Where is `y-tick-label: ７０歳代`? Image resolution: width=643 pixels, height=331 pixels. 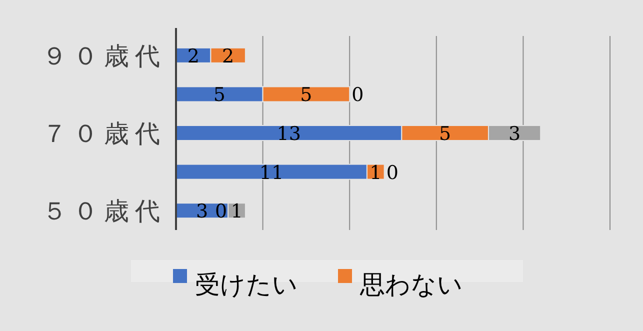 y-tick-label: ７０歳代 is located at coordinates (104, 133).